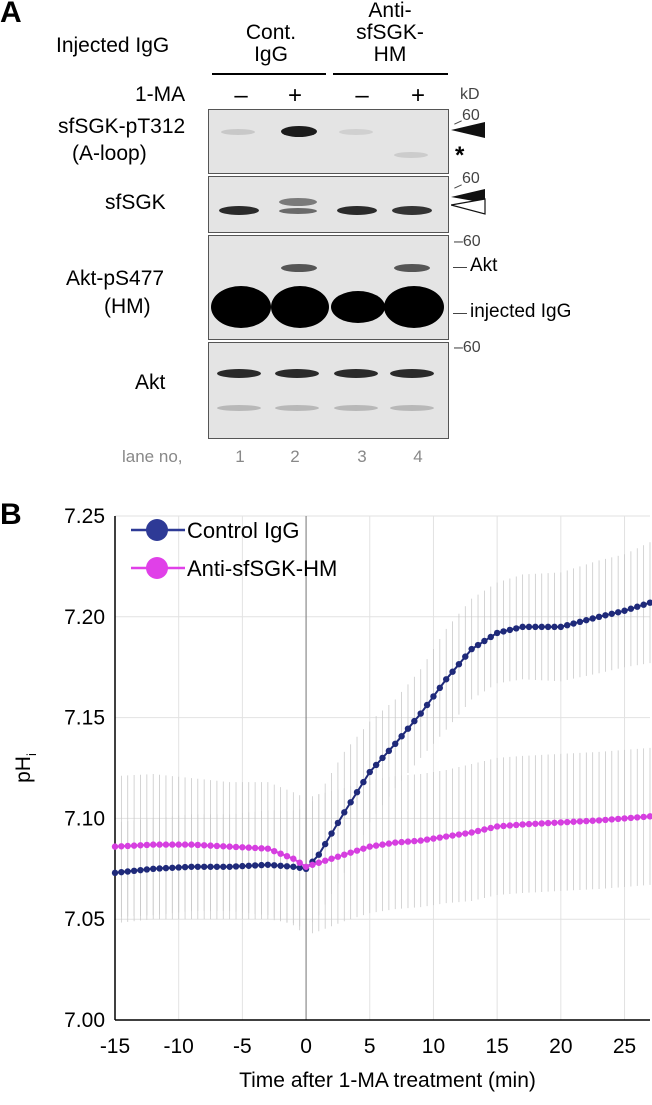 The image size is (652, 1105). Describe the element at coordinates (84, 516) in the screenshot. I see `y-tick-label: 7.25` at that location.